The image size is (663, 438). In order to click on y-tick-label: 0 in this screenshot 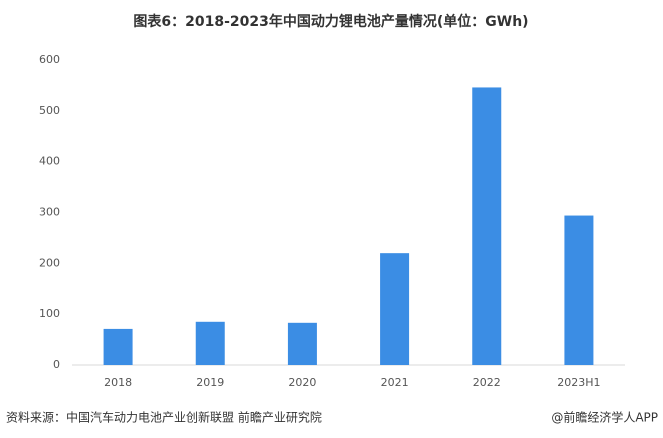, I will do `click(56, 364)`.